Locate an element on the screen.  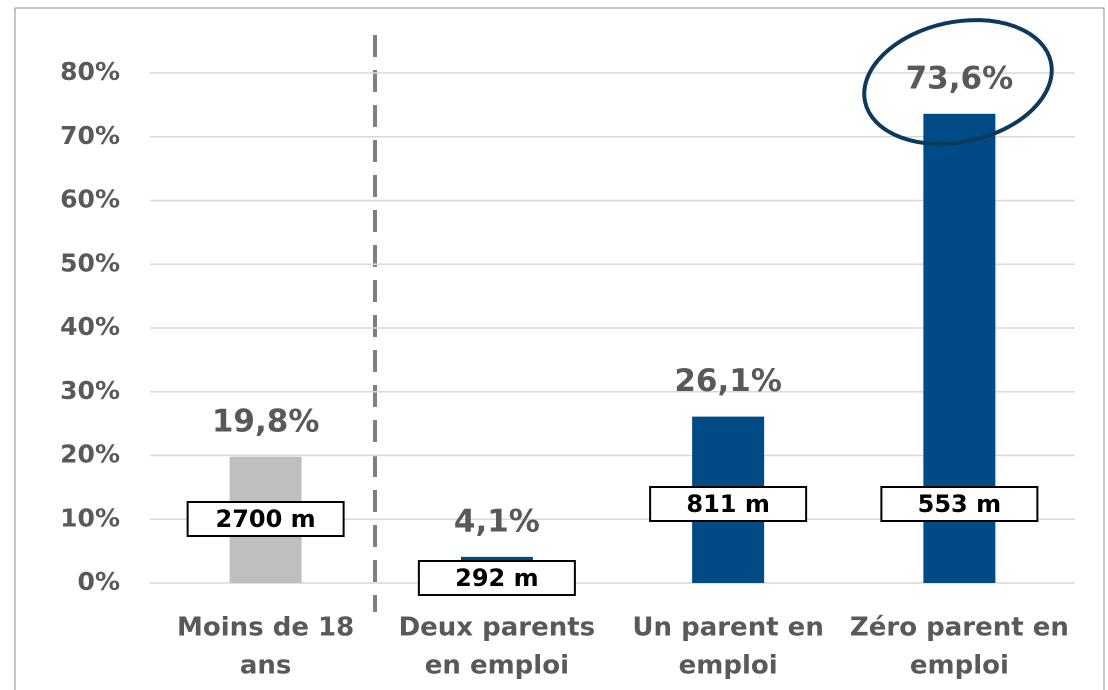
value-label: 19,8% is located at coordinates (266, 421).